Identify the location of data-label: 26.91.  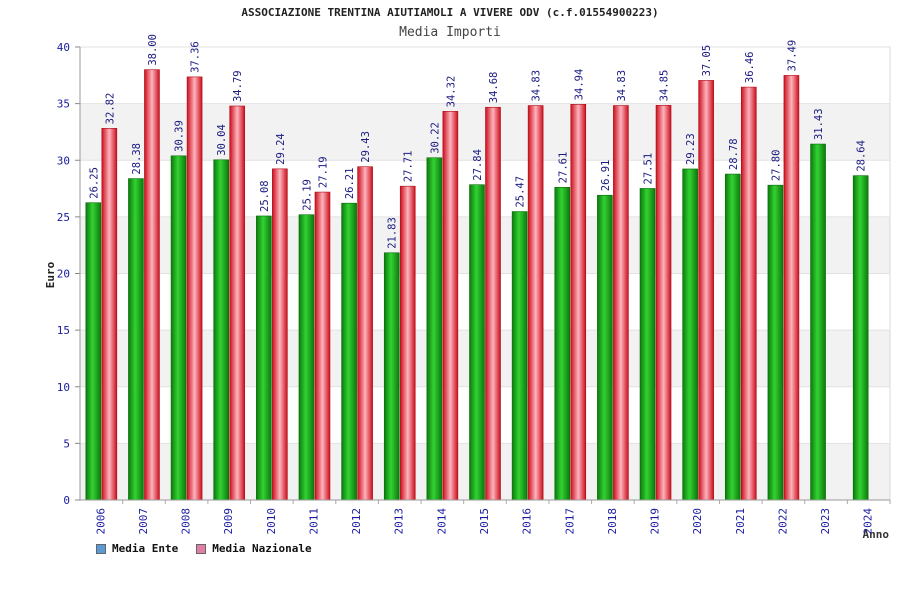
(606, 176).